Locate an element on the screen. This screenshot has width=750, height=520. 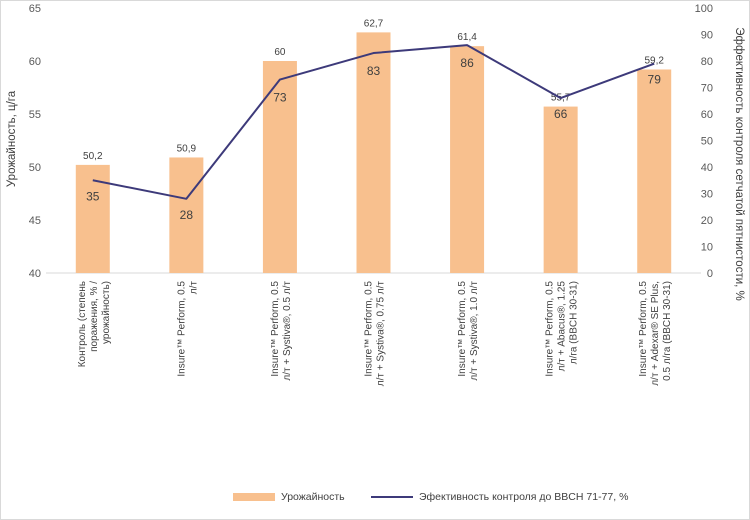
y-right-tick-label: 100 is located at coordinates (704, 9).